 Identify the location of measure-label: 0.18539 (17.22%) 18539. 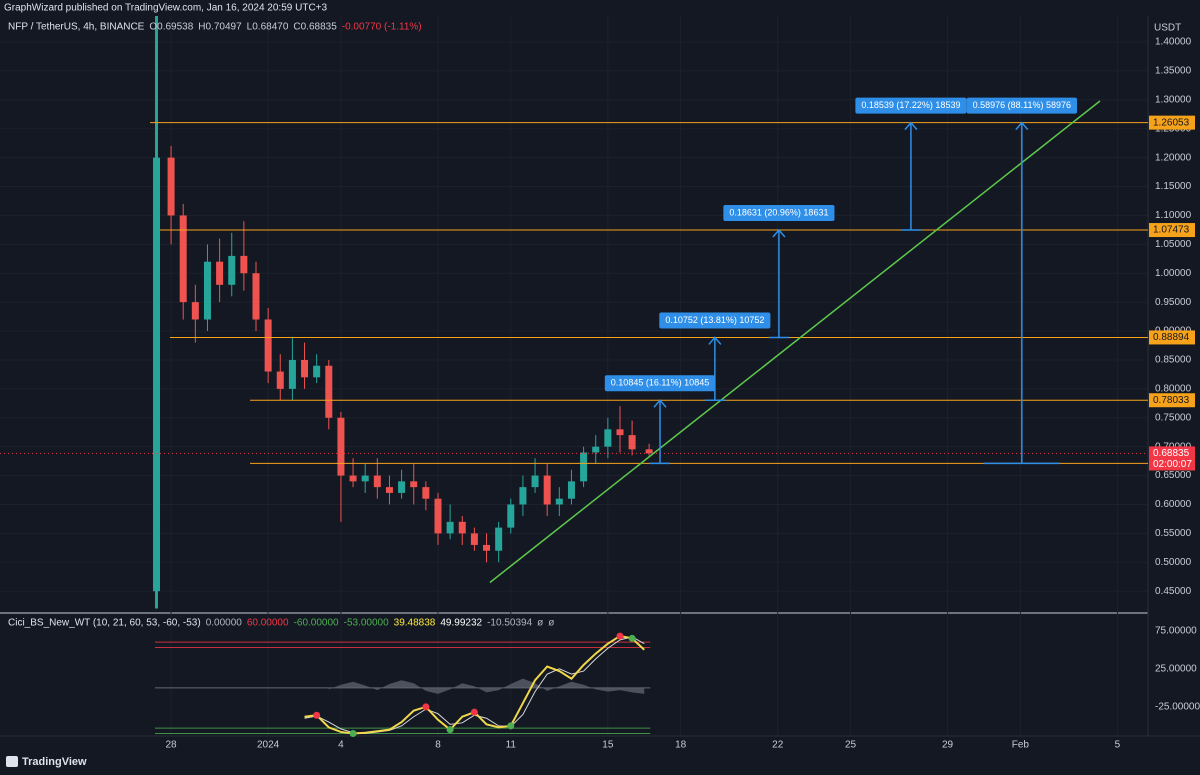
(910, 105).